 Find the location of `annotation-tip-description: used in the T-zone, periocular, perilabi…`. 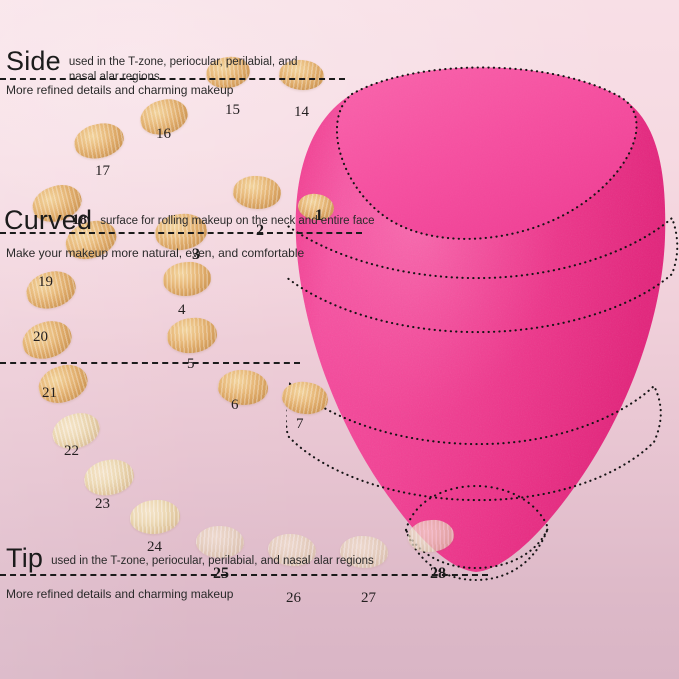

annotation-tip-description: used in the T-zone, periocular, perilabi… is located at coordinates (212, 561).